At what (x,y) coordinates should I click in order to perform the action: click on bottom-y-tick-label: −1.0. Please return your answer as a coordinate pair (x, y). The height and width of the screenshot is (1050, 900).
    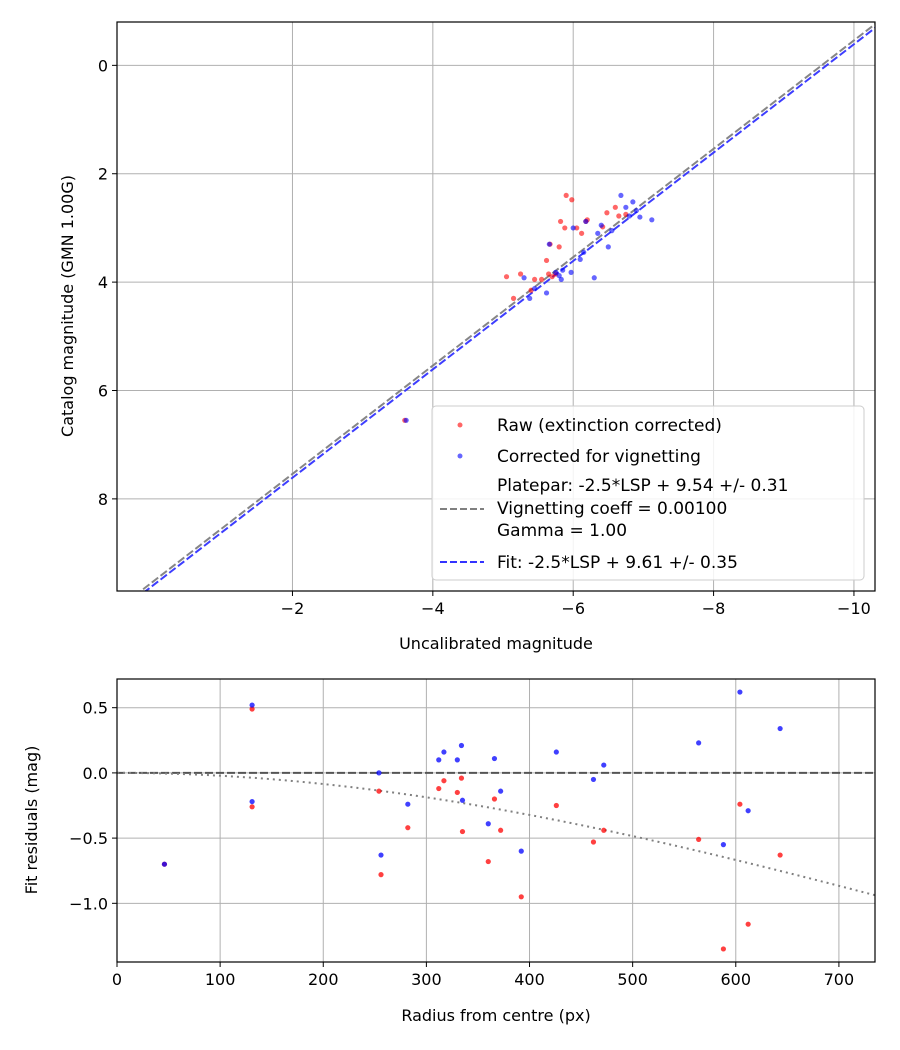
    Looking at the image, I should click on (88, 903).